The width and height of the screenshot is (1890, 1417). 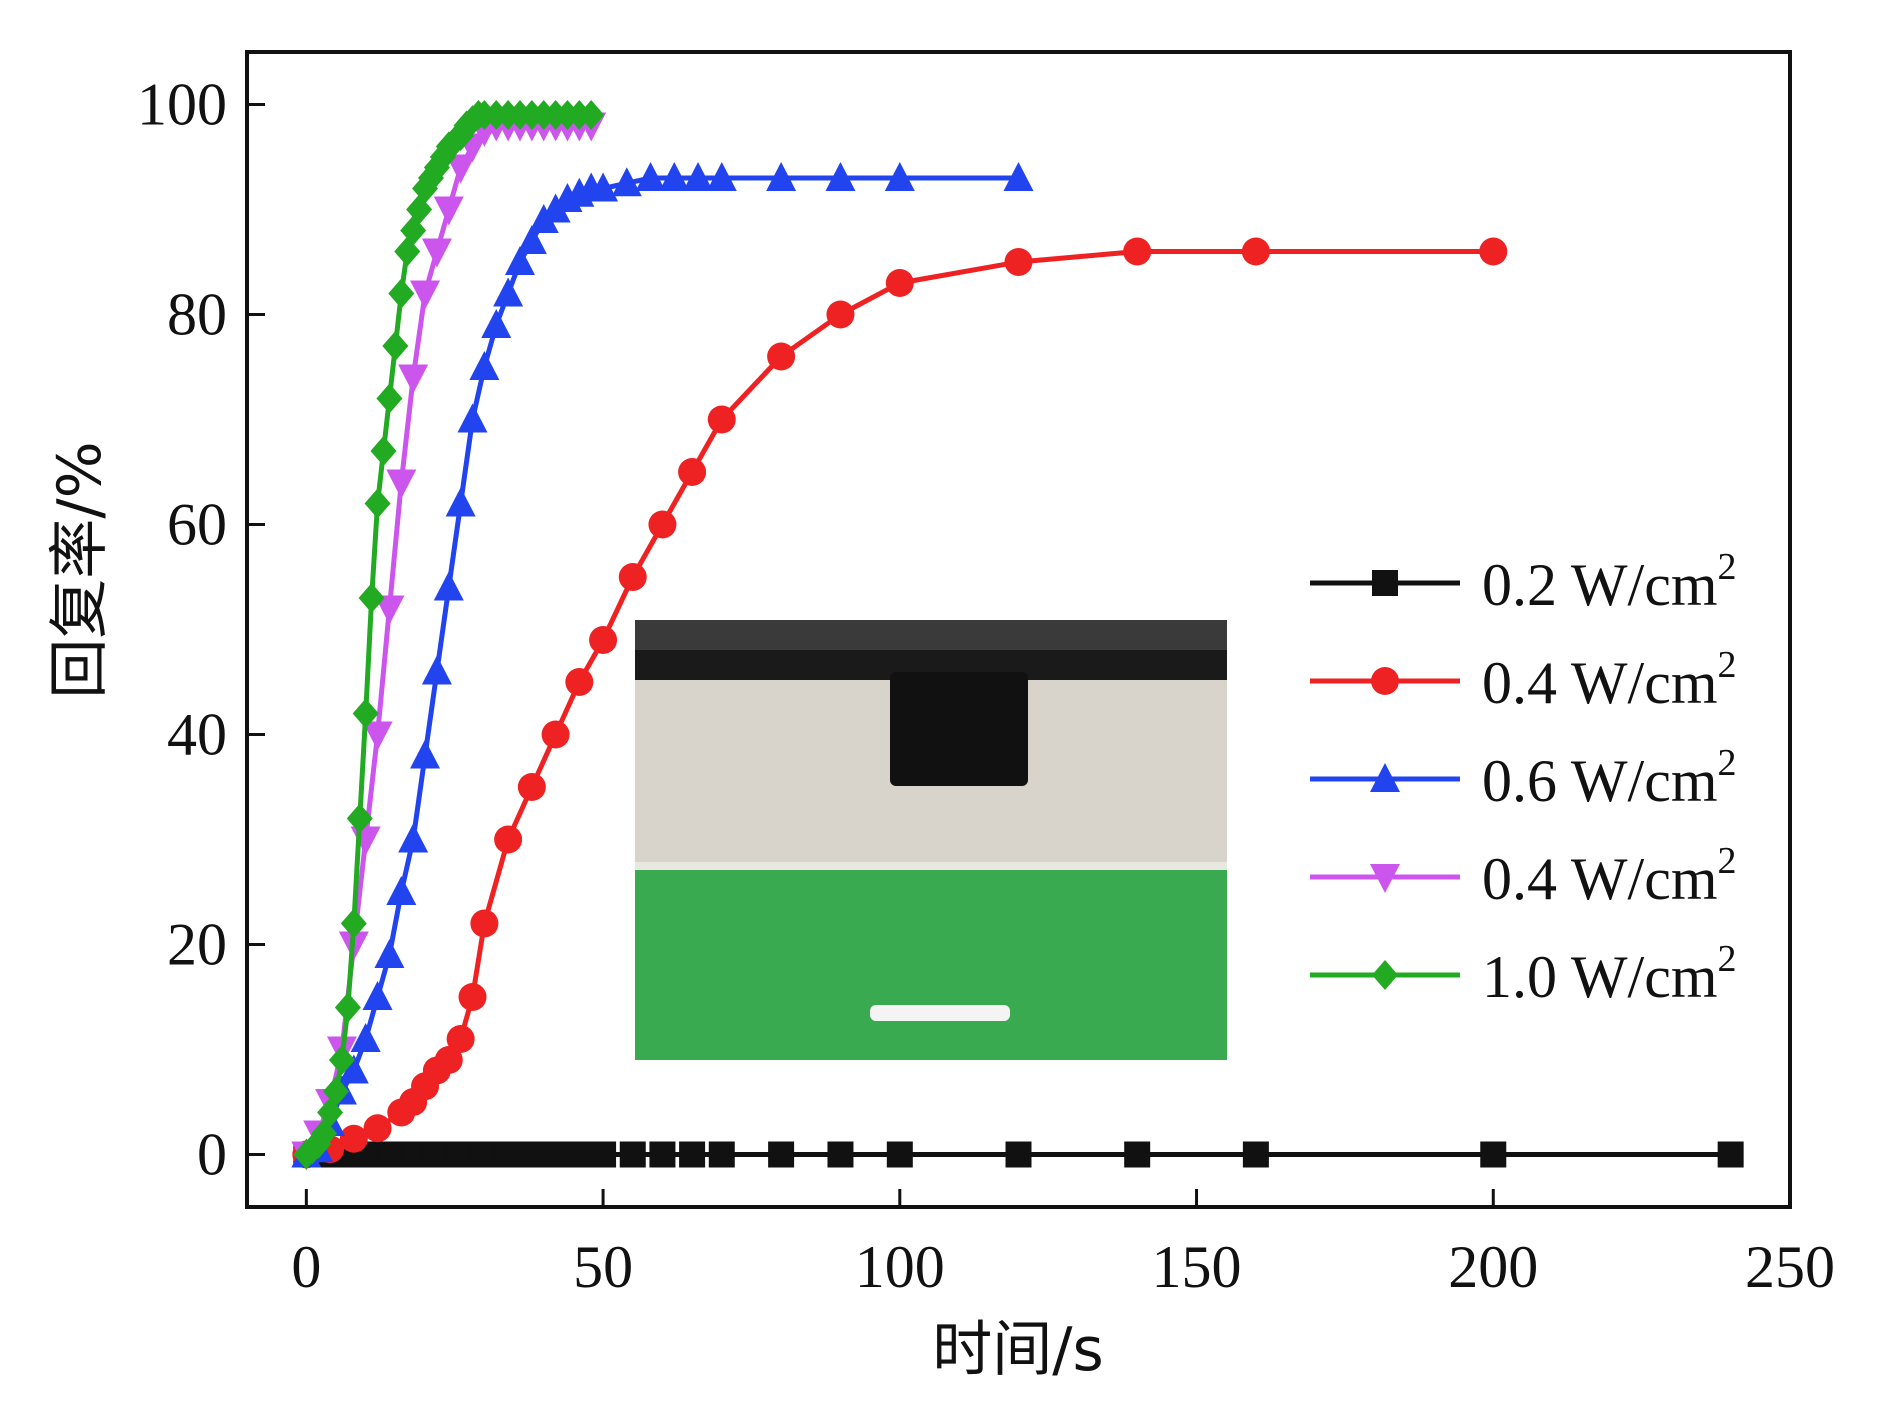 I want to click on x-tick-label: 50, so click(x=603, y=1267).